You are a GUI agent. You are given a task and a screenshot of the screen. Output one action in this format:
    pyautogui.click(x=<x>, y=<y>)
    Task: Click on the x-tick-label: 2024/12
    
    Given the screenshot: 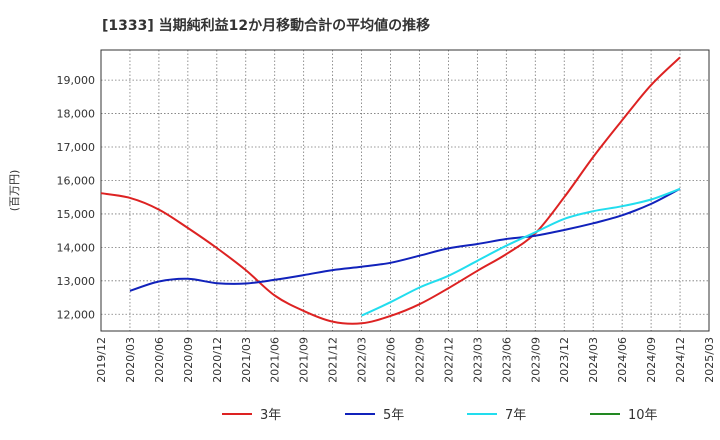 What is the action you would take?
    pyautogui.click(x=680, y=360)
    